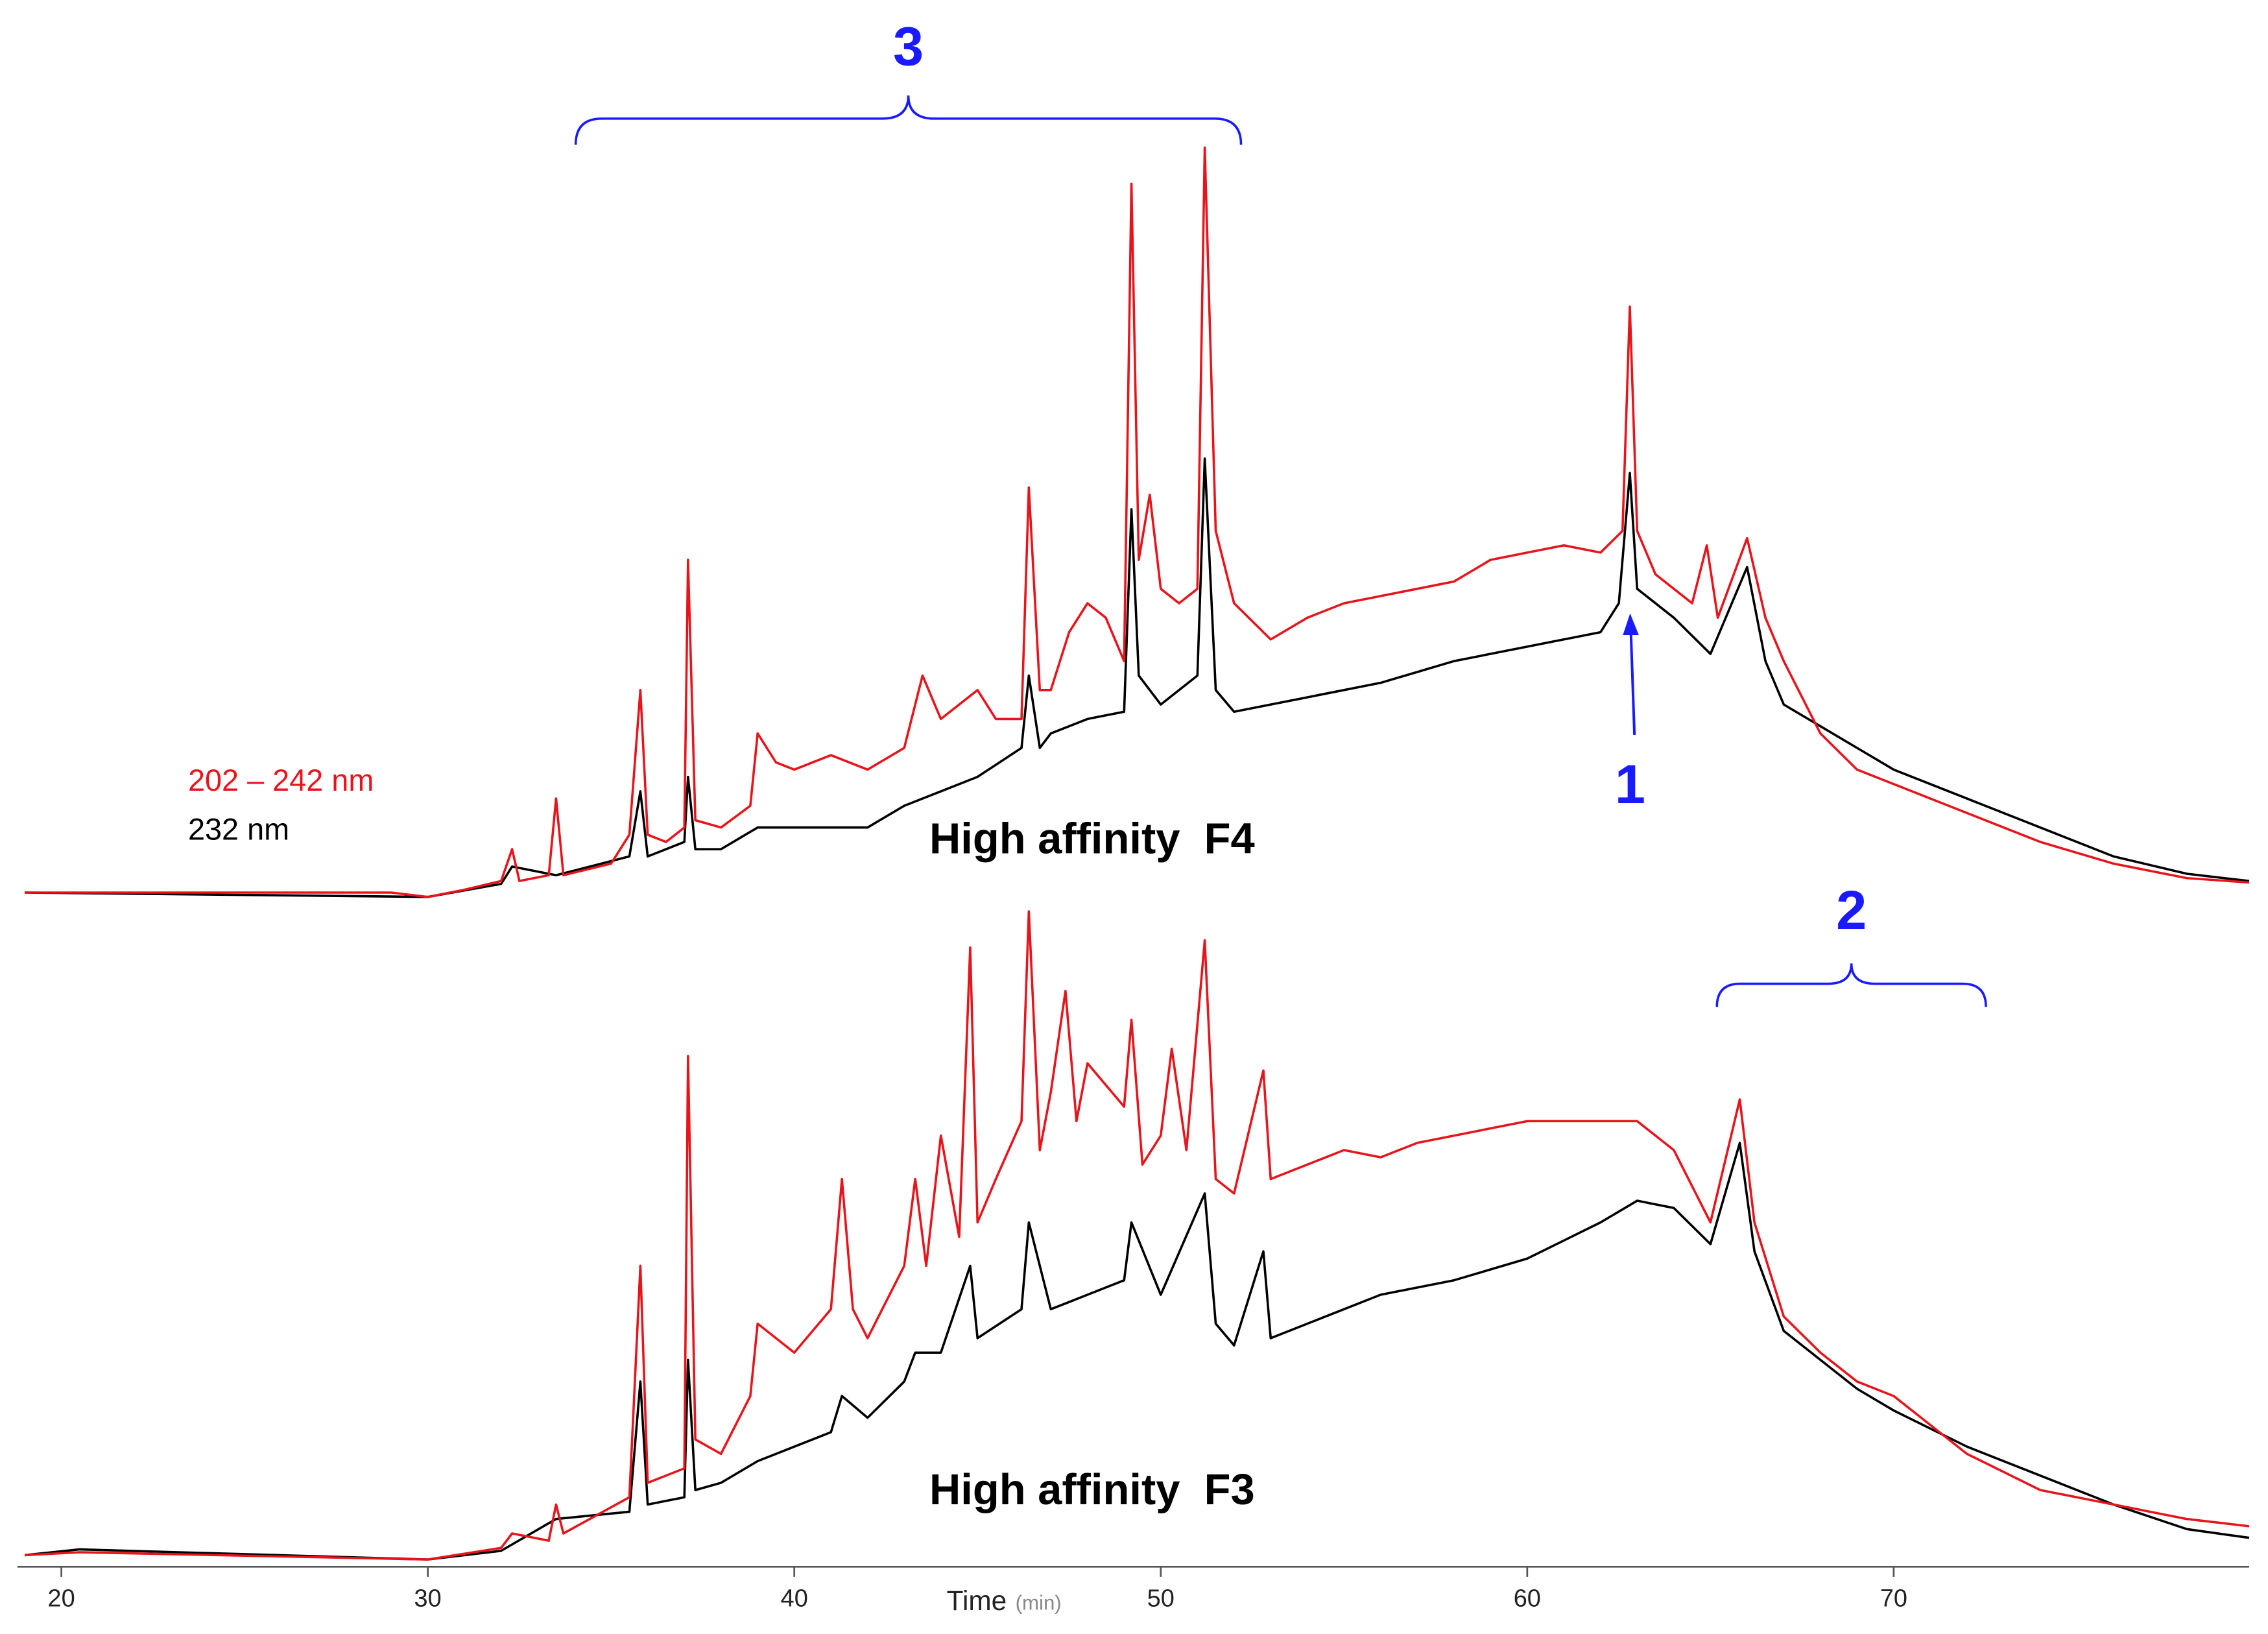  I want to click on panel-title: High affinity F4, so click(1092, 839).